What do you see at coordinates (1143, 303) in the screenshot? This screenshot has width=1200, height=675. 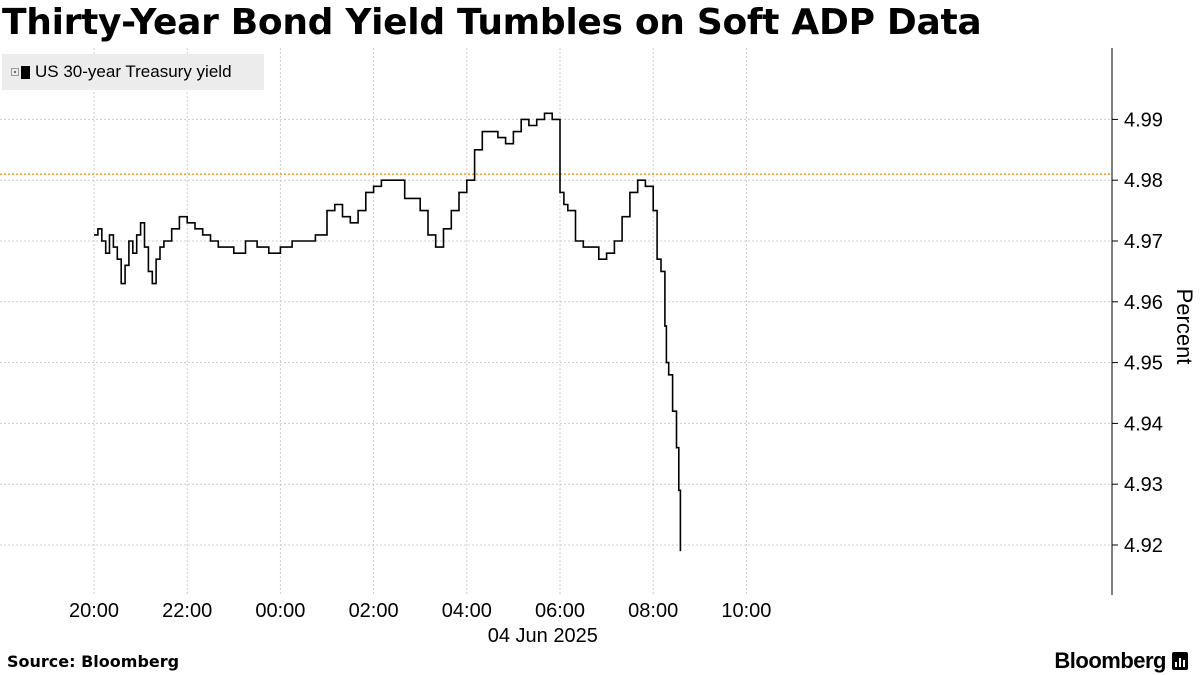 I see `y-tick-label: 4.96` at bounding box center [1143, 303].